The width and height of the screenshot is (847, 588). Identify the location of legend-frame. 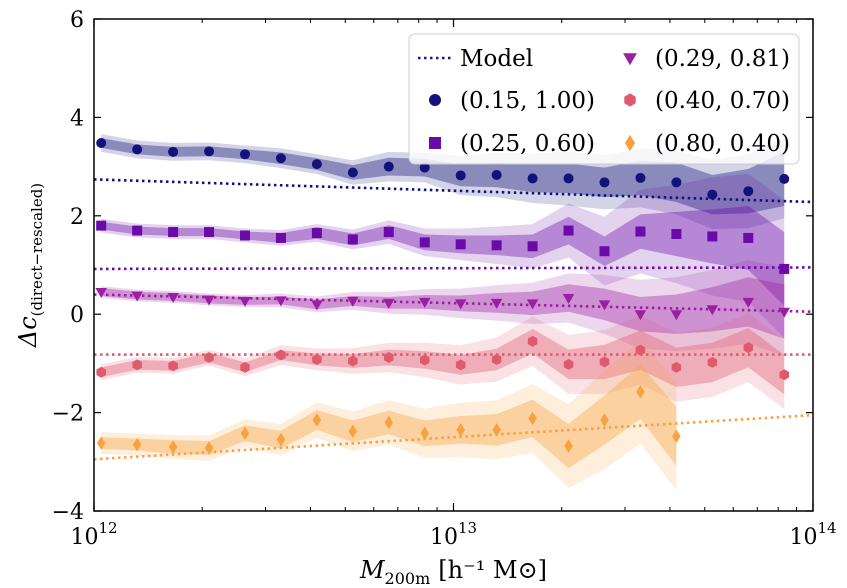
(604, 99).